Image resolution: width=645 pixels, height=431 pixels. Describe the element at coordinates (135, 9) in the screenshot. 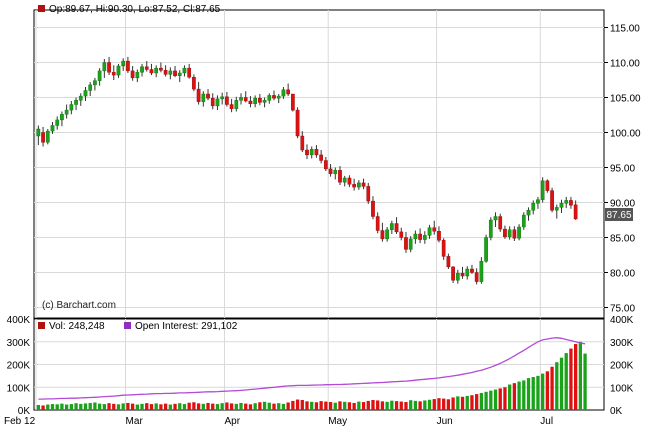

I see `ohlc-legend: Op:89.67, Hi:90.30, Lo:87.52, Cl:87.65` at that location.